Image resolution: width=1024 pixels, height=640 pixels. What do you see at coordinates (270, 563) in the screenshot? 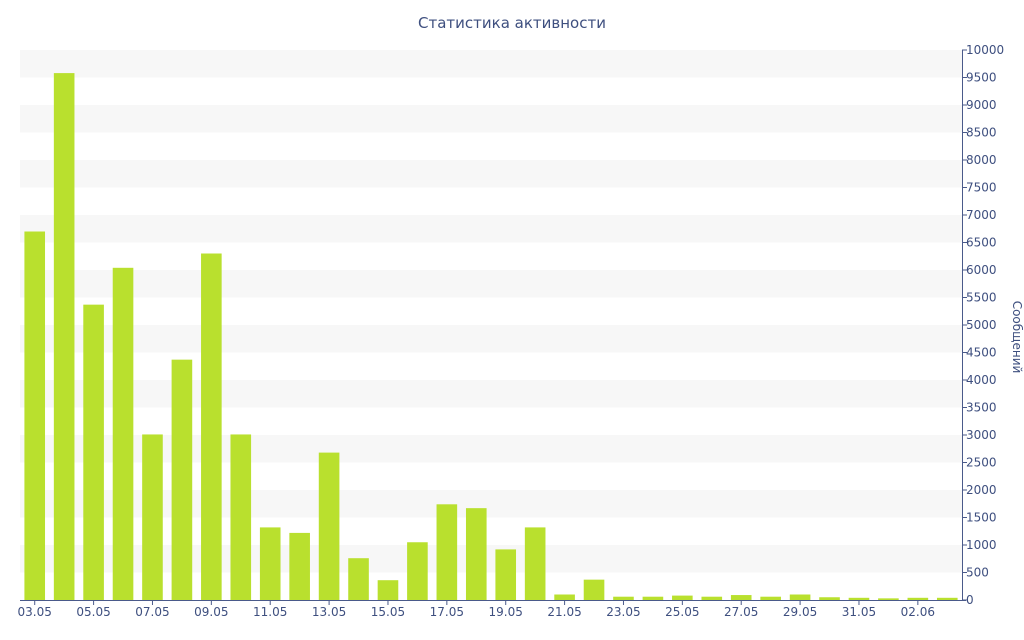
I see `bar-11.05` at bounding box center [270, 563].